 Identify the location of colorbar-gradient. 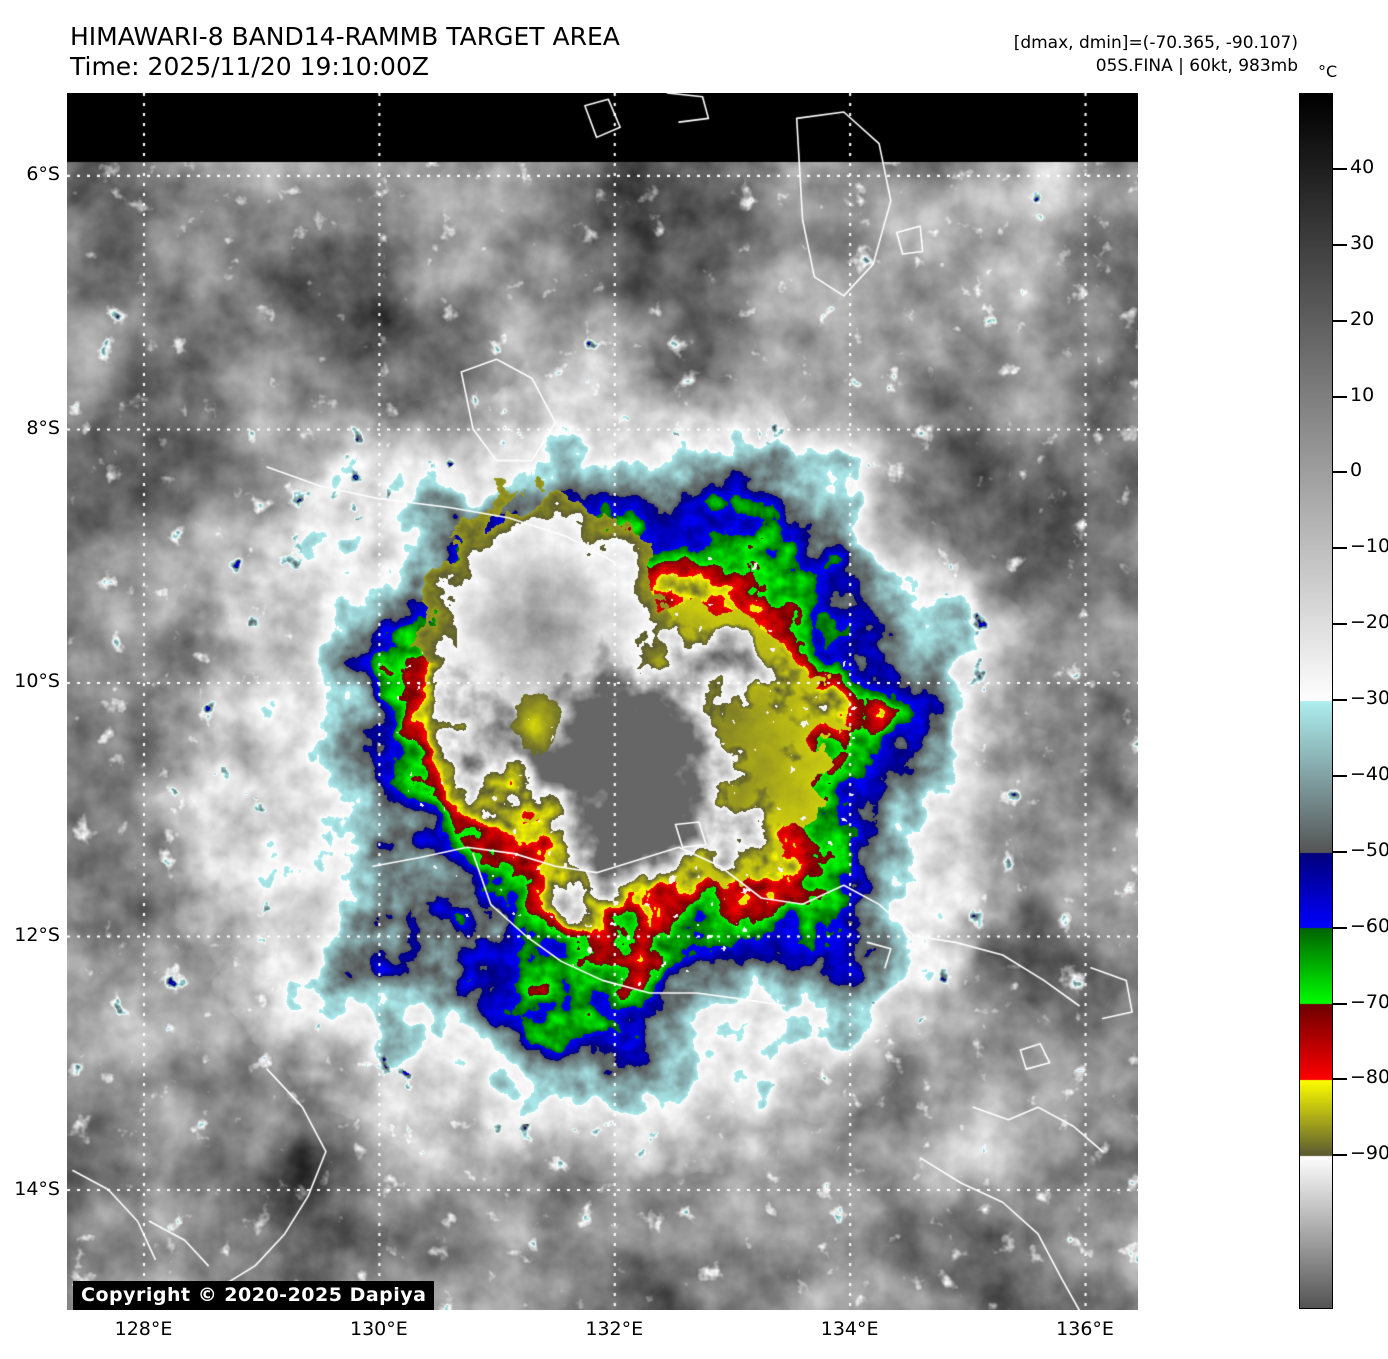
(1316, 701).